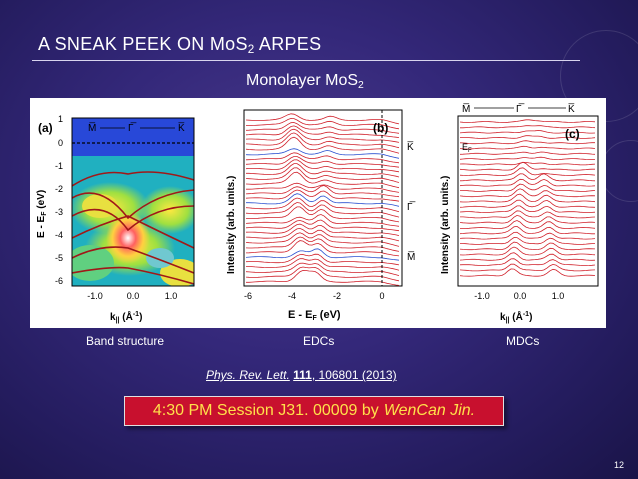  What do you see at coordinates (59, 166) in the screenshot?
I see `y-tick: -1` at bounding box center [59, 166].